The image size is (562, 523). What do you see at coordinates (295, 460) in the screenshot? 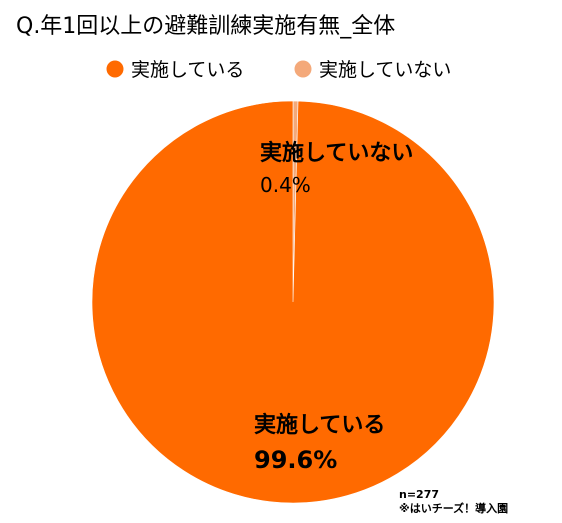
I see `slice-value-implemented: 99.6%` at bounding box center [295, 460].